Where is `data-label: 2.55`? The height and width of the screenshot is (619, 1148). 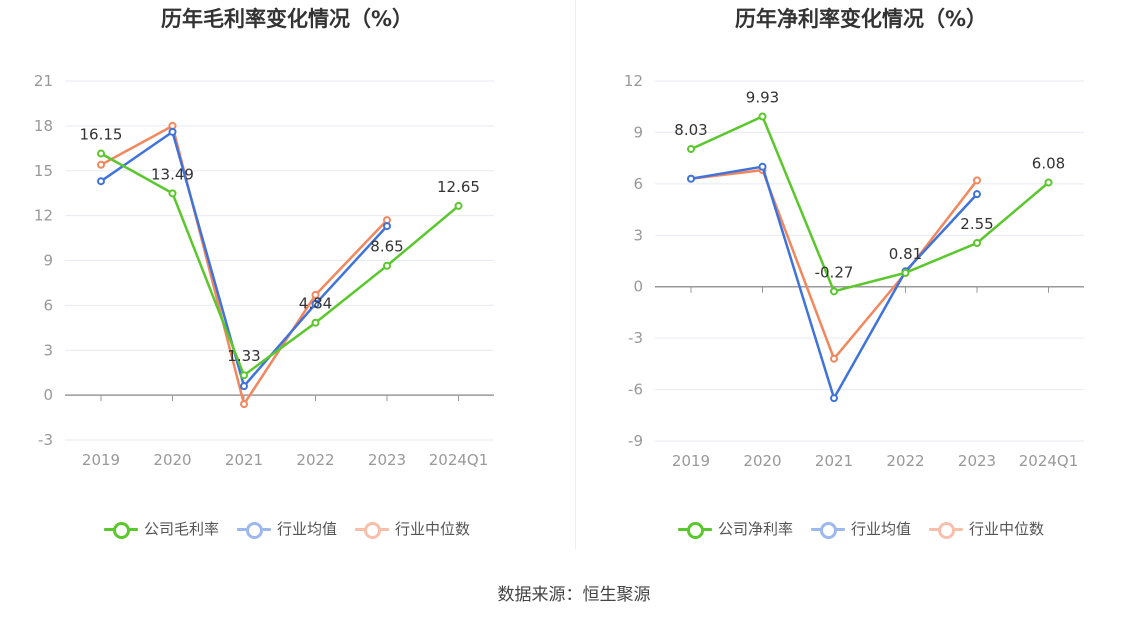 data-label: 2.55 is located at coordinates (976, 224).